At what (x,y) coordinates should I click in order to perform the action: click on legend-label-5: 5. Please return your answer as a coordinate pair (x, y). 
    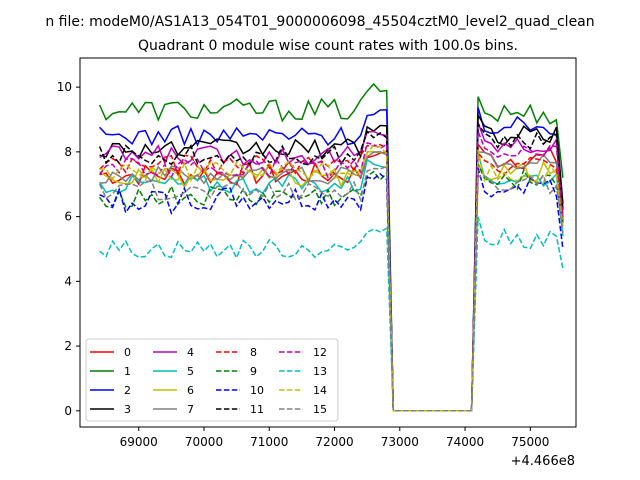
    Looking at the image, I should click on (190, 371).